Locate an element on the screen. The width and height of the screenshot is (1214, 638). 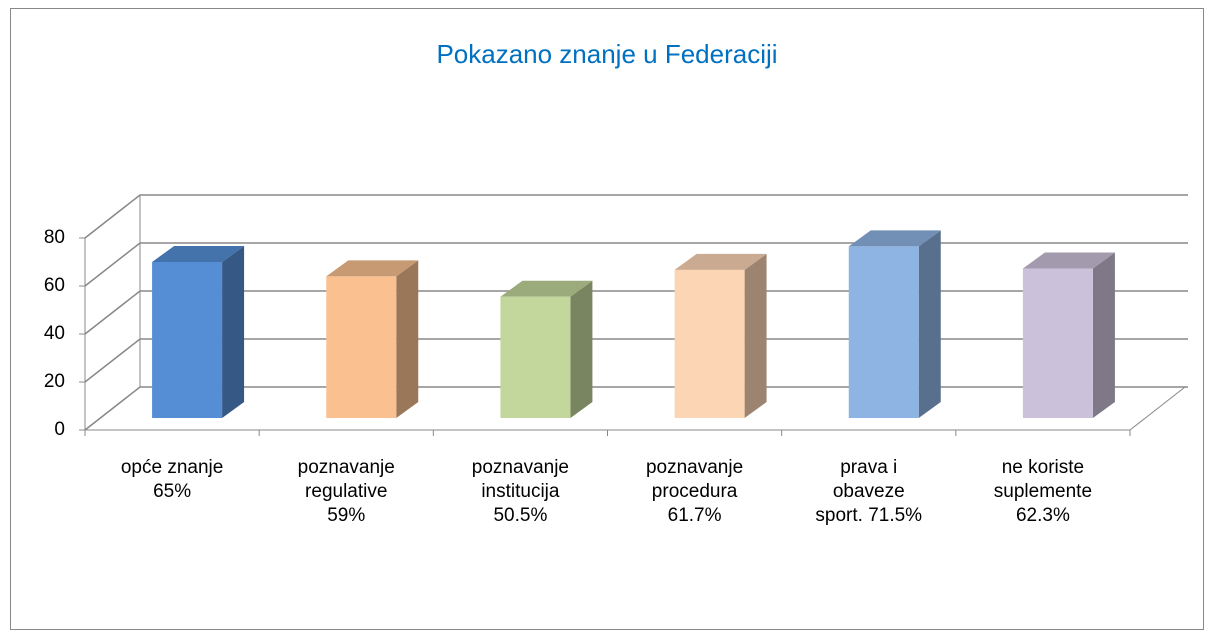
y-tick-label: 60 is located at coordinates (54, 285).